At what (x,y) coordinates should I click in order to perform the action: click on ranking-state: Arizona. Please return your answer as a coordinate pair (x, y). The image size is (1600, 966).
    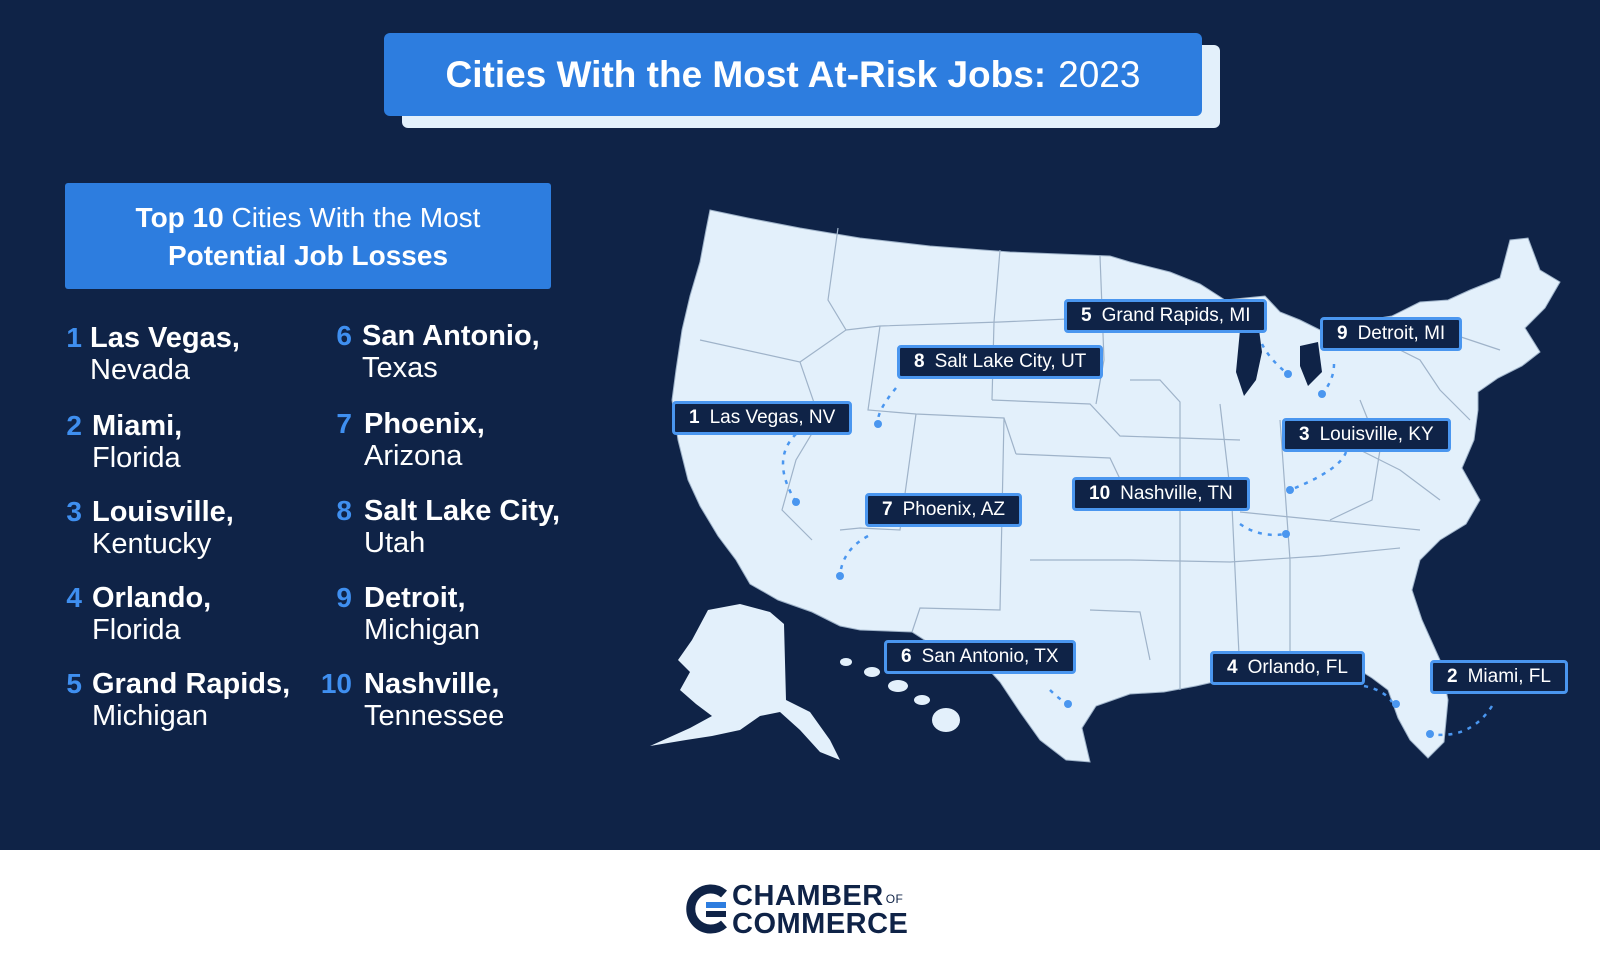
    Looking at the image, I should click on (413, 456).